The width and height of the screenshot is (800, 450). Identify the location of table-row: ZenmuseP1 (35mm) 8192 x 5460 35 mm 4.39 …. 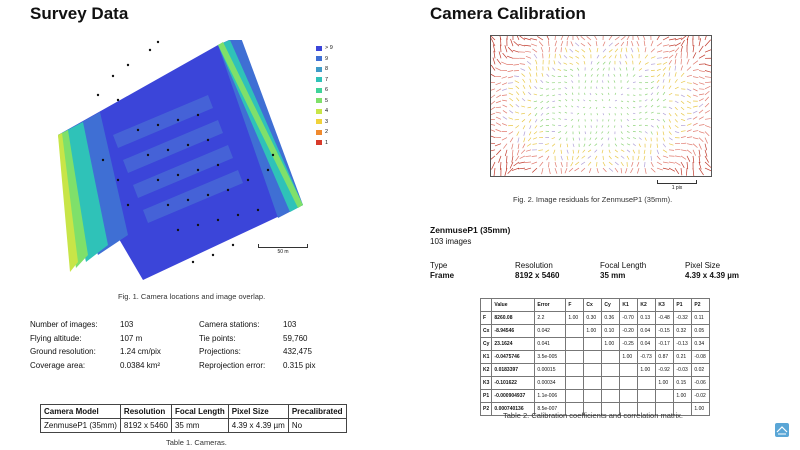
(193, 425).